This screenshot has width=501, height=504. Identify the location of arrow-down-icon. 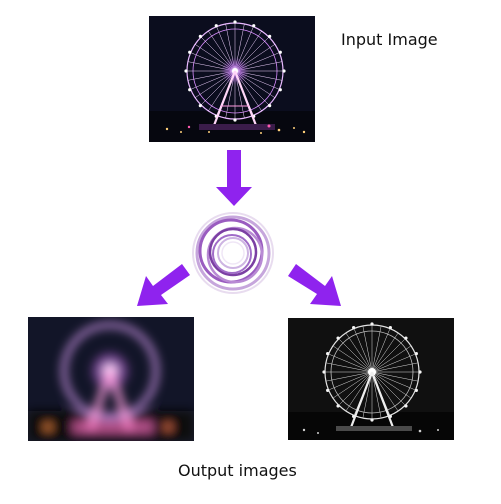
(234, 178).